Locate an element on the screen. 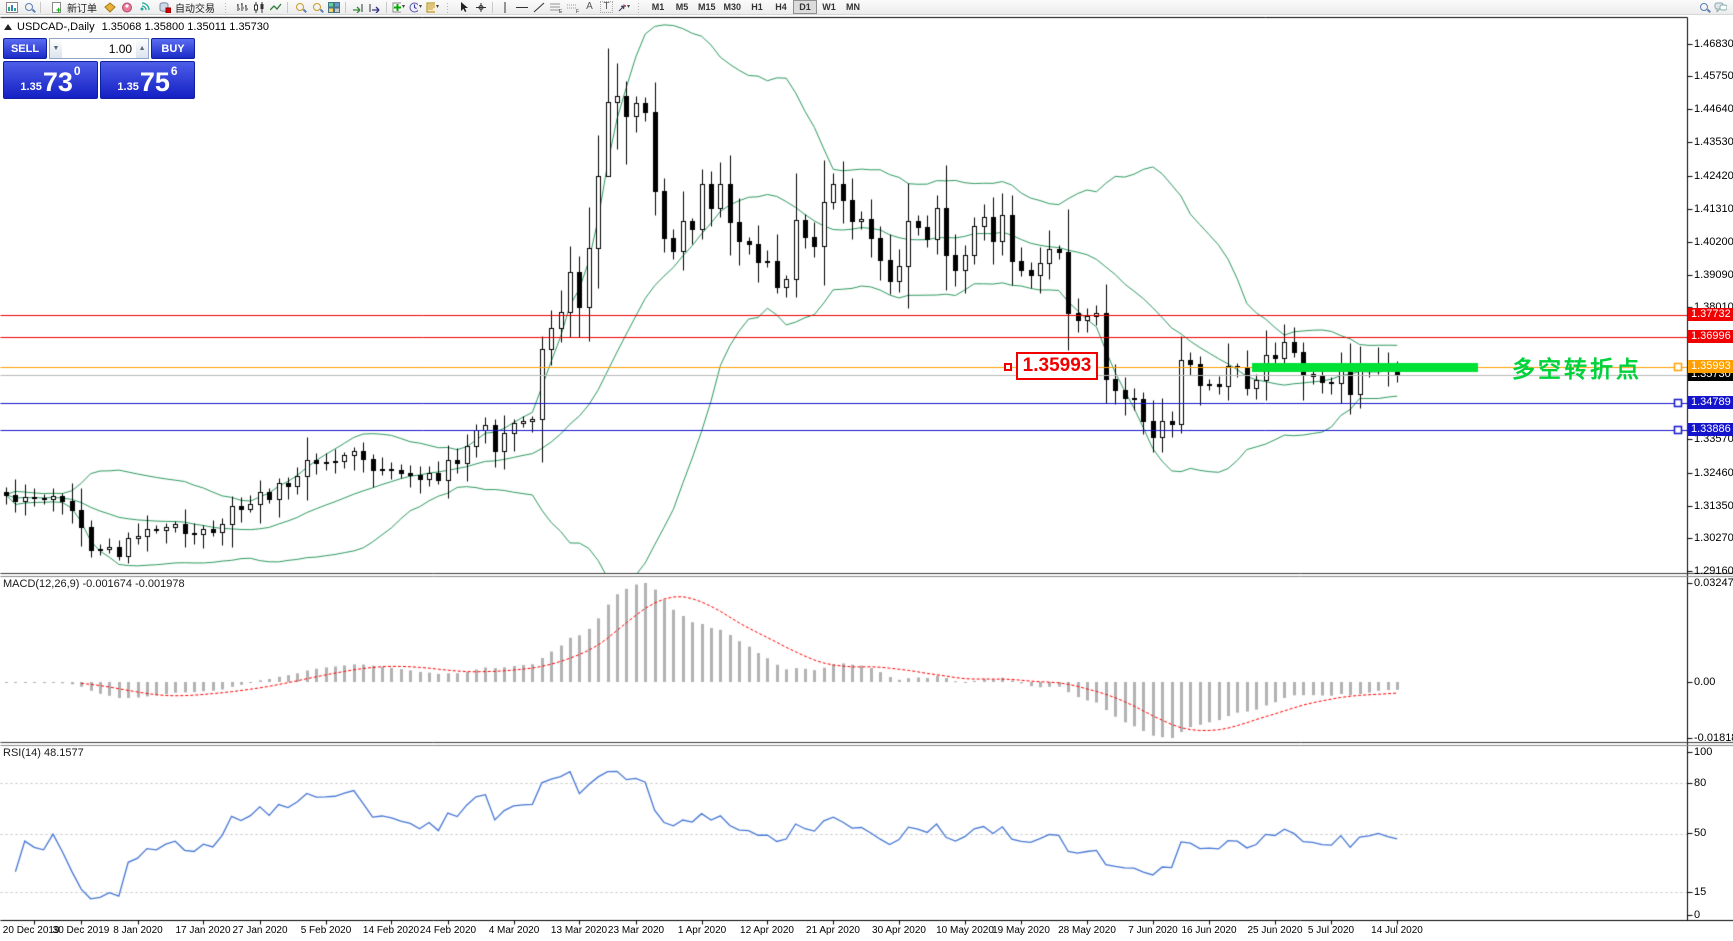 The image size is (1733, 941). toolbar-standard-group: + 新订单 自动交易 is located at coordinates (111, 7).